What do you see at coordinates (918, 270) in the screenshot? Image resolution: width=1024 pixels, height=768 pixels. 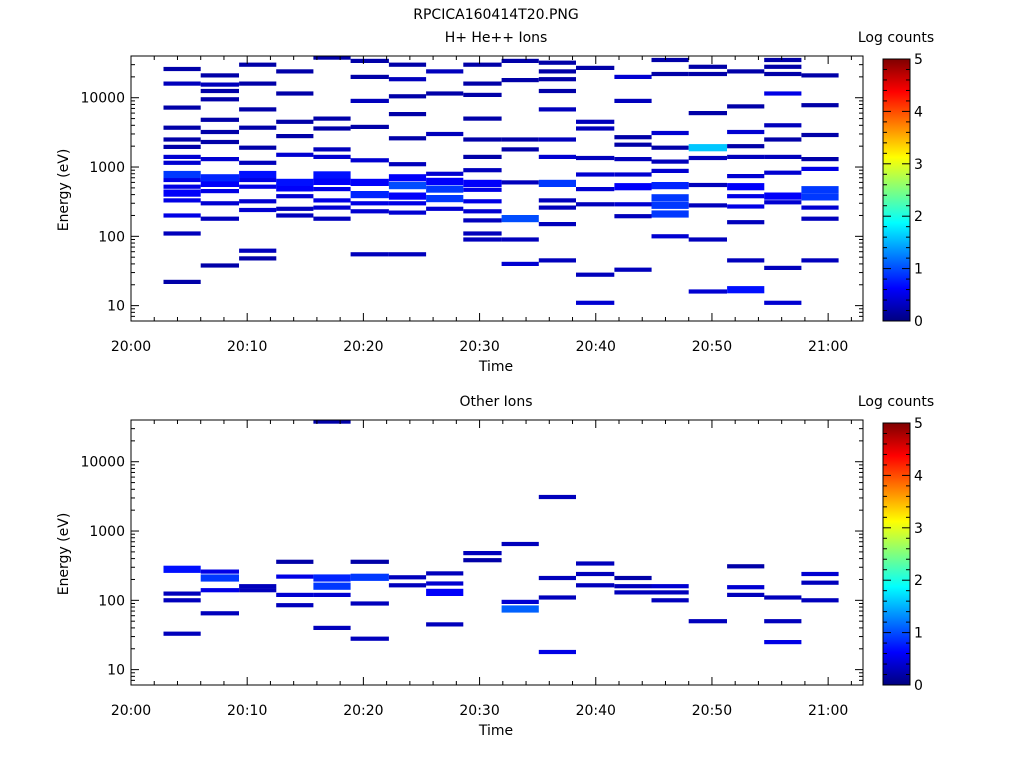 I see `colorbar-tick-label: 1` at bounding box center [918, 270].